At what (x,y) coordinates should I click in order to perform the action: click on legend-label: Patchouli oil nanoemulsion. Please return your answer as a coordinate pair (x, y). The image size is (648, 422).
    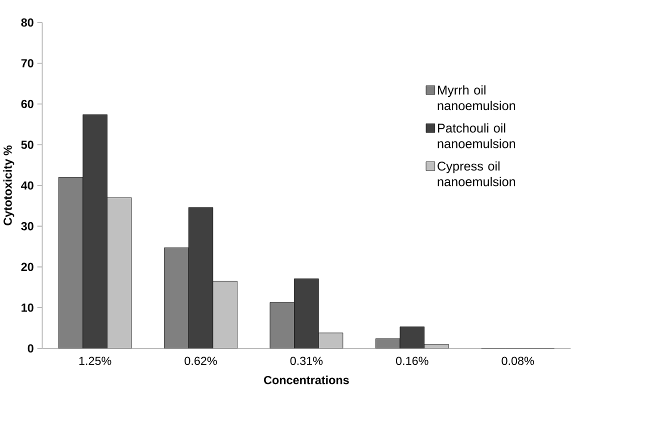
    Looking at the image, I should click on (477, 135).